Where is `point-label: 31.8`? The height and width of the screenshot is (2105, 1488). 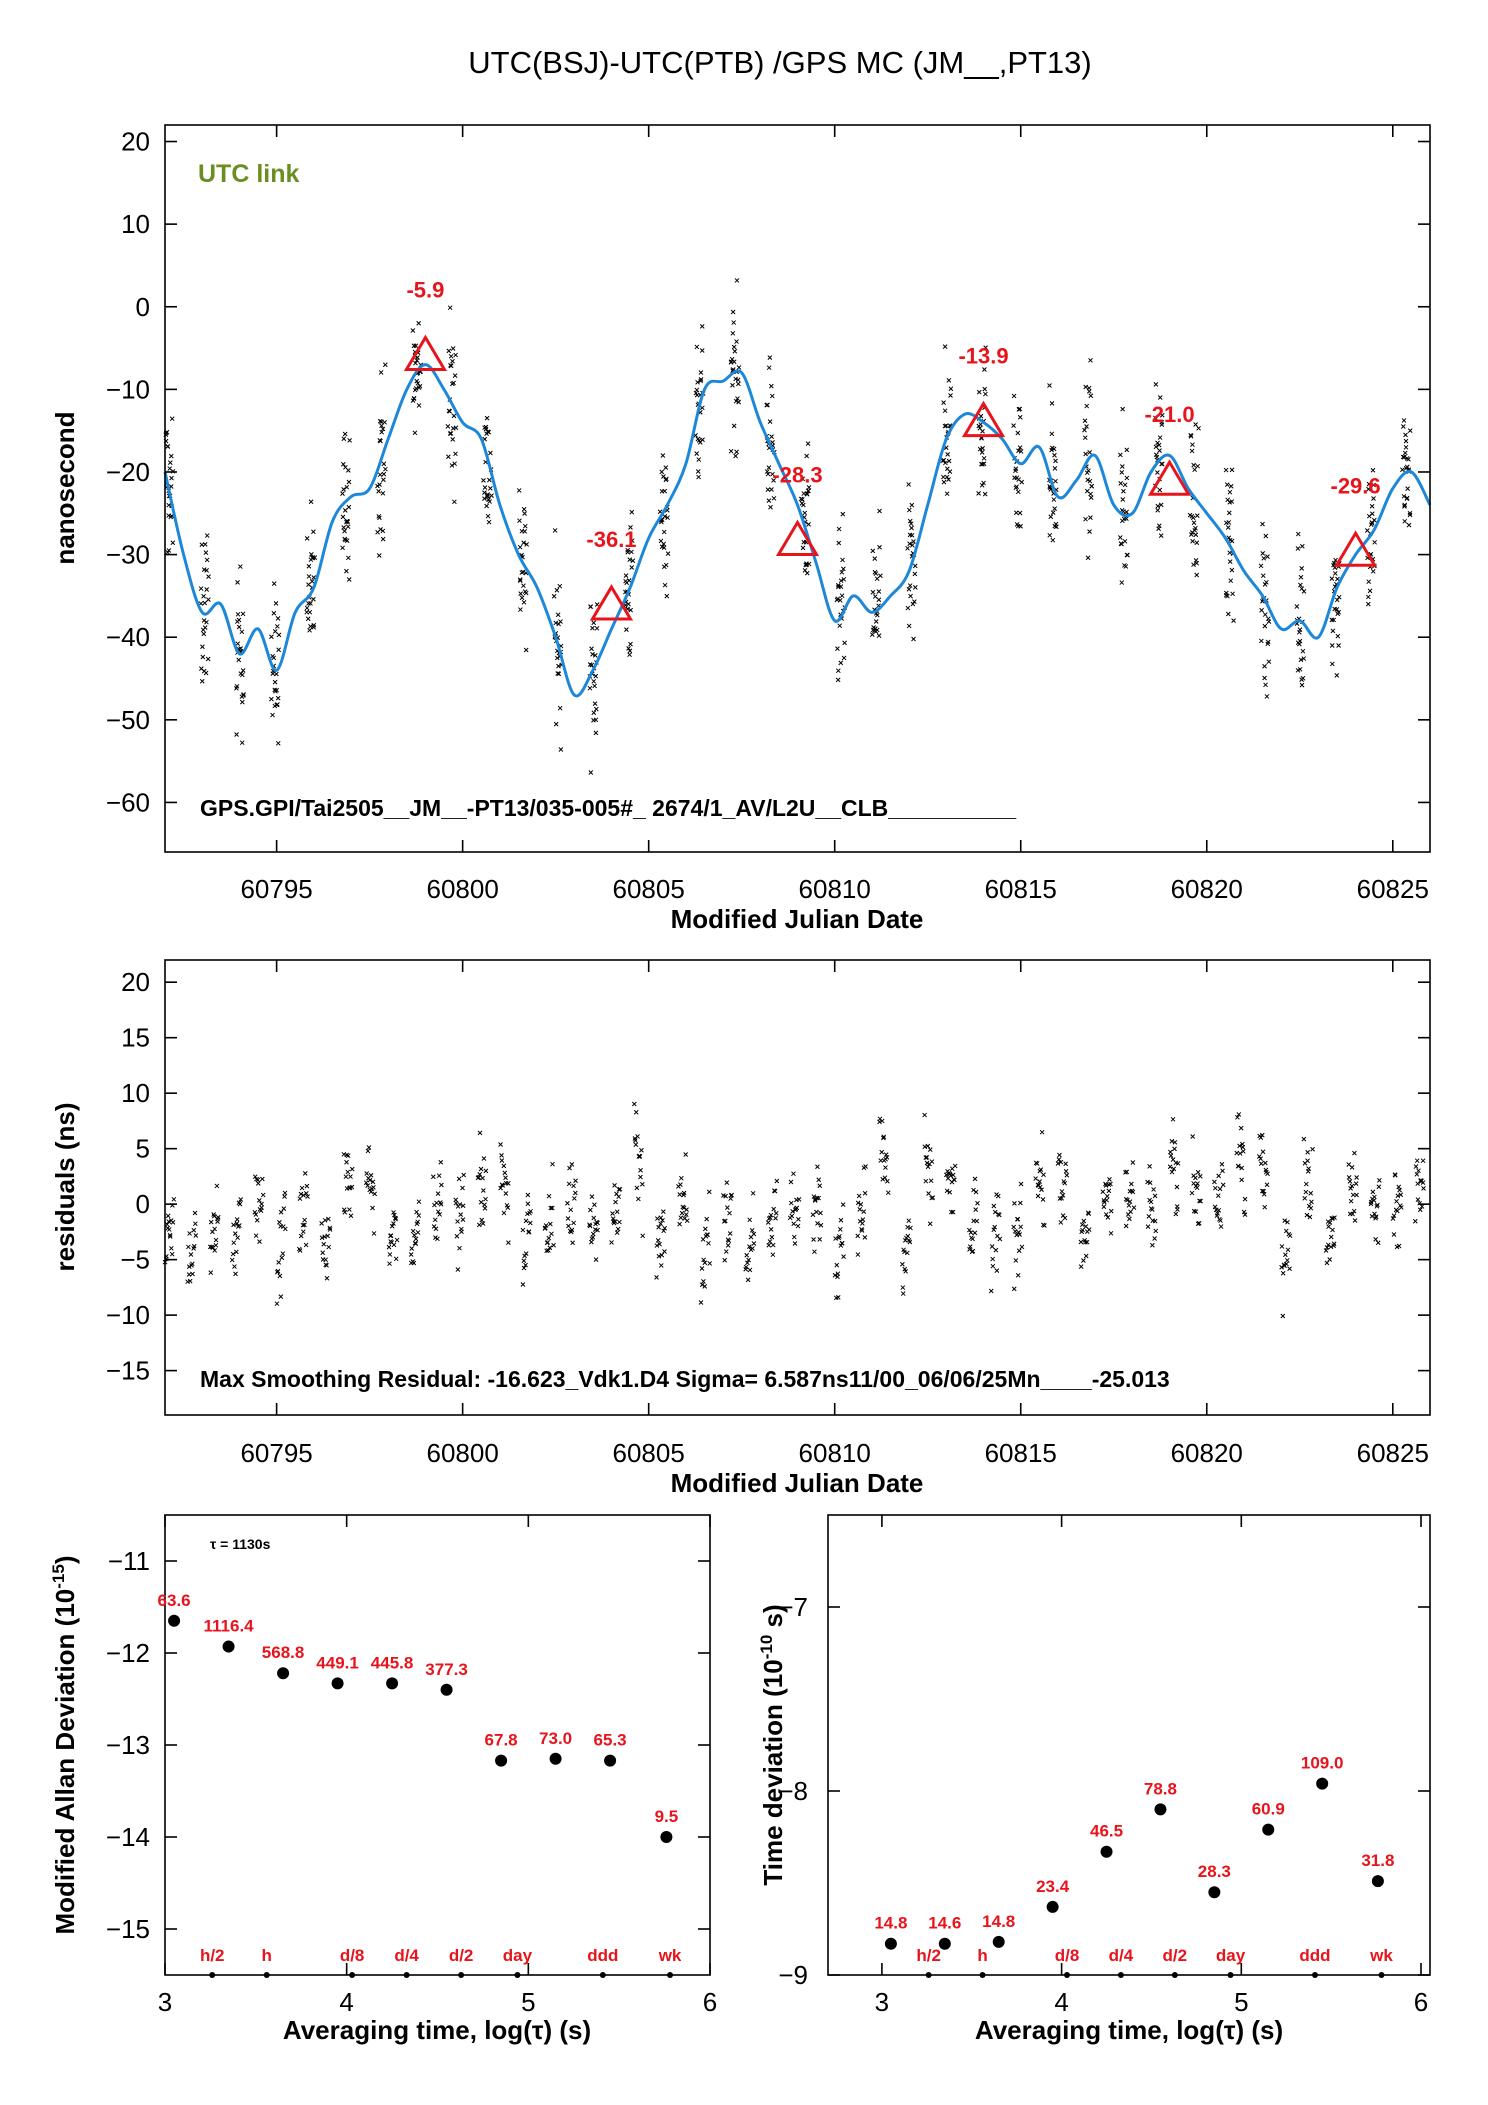
point-label: 31.8 is located at coordinates (1377, 1860).